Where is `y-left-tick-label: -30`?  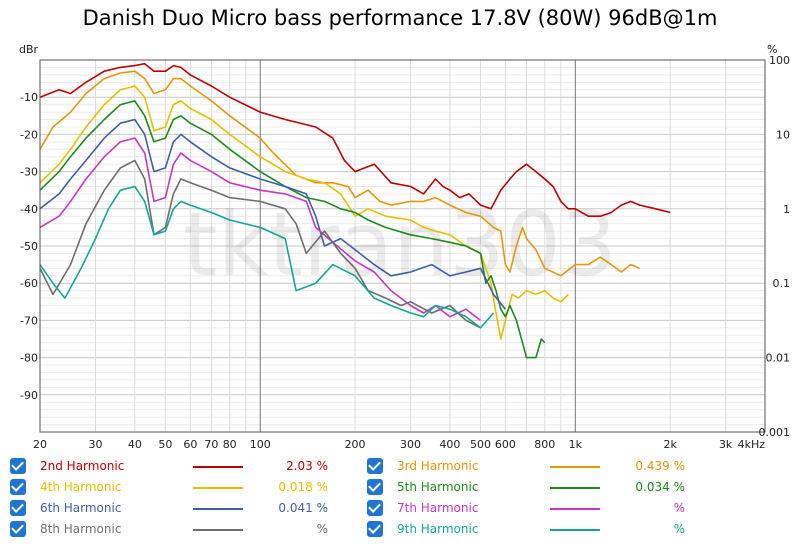 y-left-tick-label: -30 is located at coordinates (29, 172).